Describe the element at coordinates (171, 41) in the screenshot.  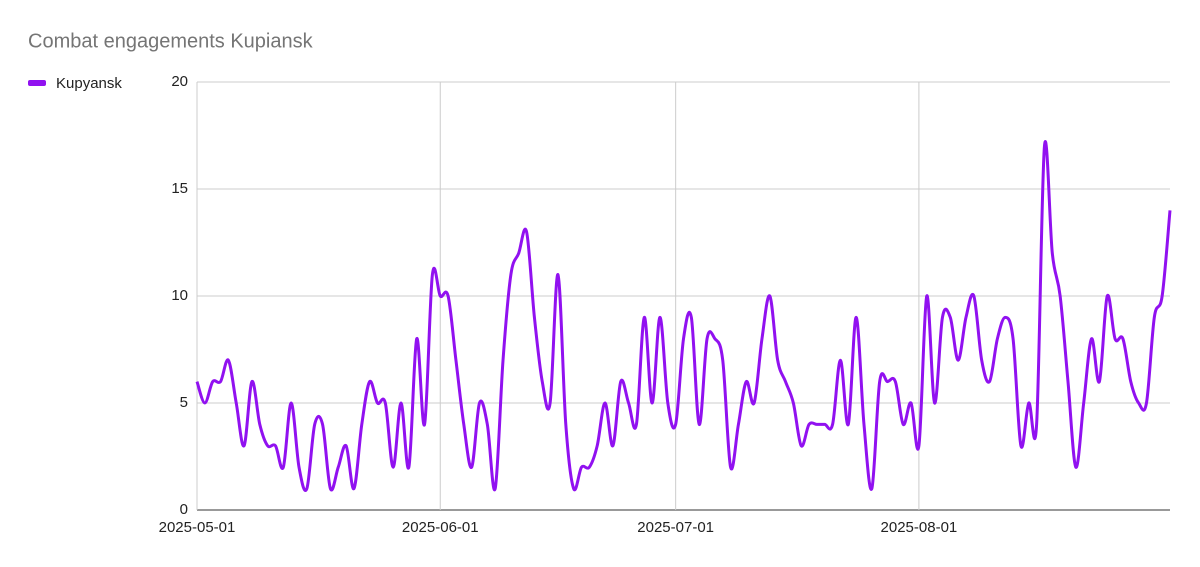
I see `chart-title: Combat engagements Kupiansk` at that location.